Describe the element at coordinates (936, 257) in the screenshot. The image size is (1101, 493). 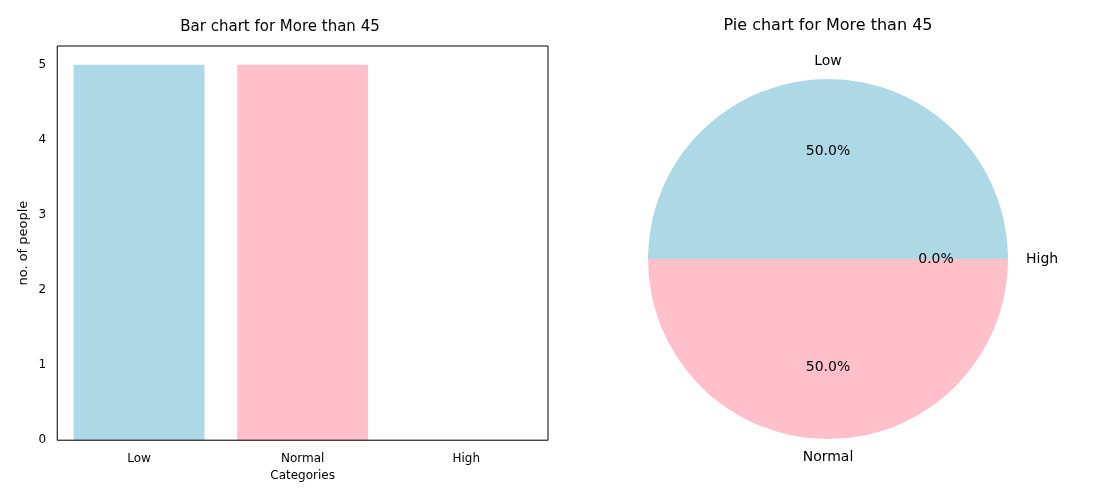
I see `text: 0.0%` at that location.